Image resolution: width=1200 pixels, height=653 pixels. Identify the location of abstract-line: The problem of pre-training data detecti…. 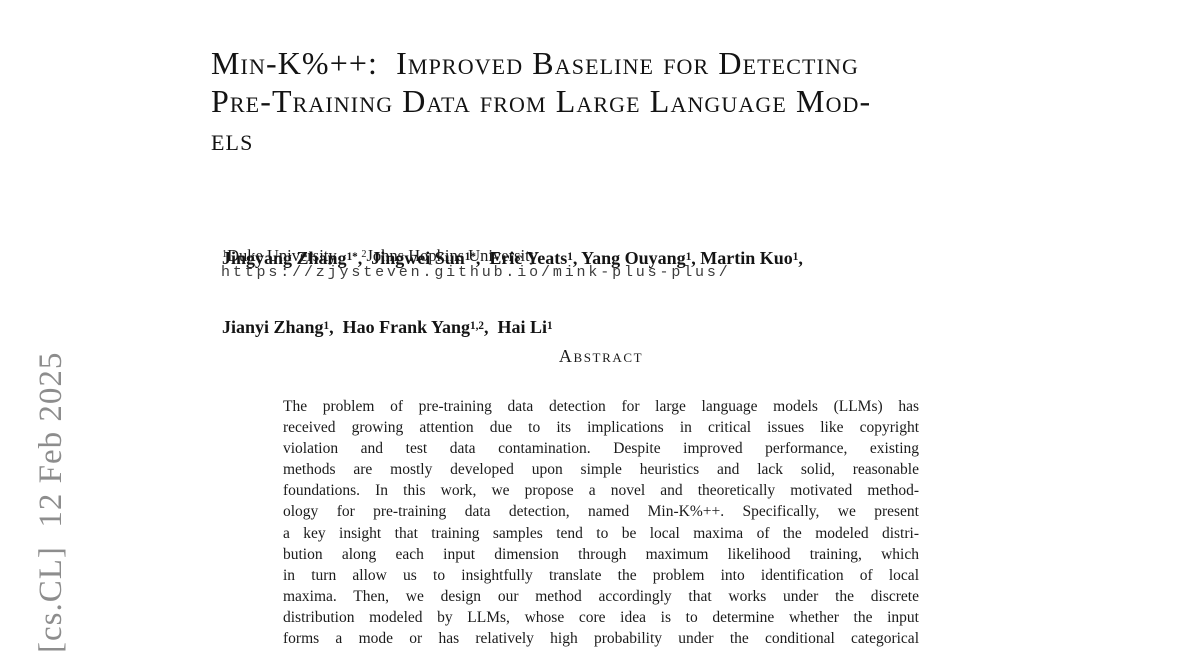
(601, 406).